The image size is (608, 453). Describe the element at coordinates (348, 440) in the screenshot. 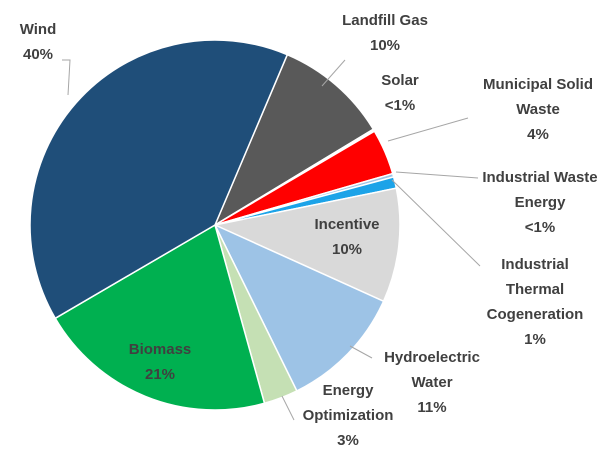

I see `value-label: 3%` at that location.